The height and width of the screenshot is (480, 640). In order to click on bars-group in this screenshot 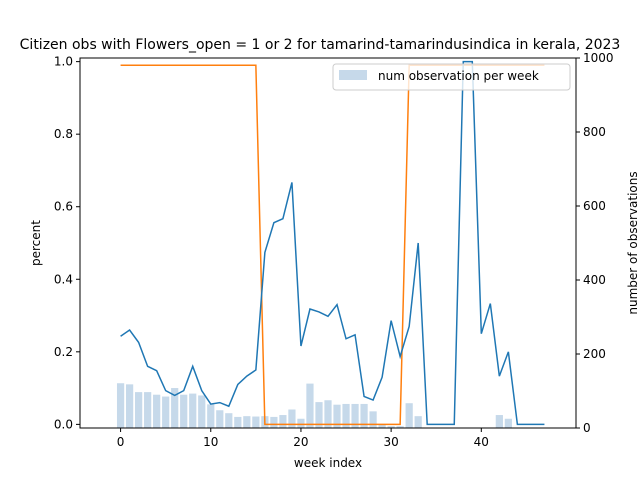, I will do `click(314, 405)`.